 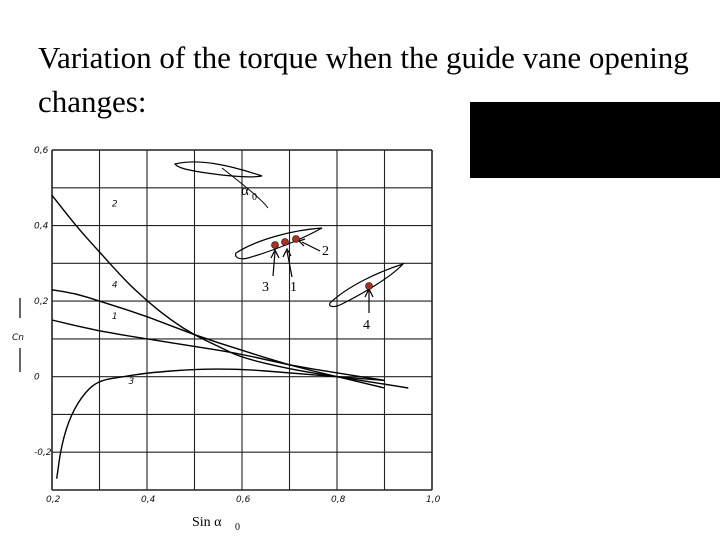 I want to click on x-tick-label: 1,0, so click(x=433, y=500).